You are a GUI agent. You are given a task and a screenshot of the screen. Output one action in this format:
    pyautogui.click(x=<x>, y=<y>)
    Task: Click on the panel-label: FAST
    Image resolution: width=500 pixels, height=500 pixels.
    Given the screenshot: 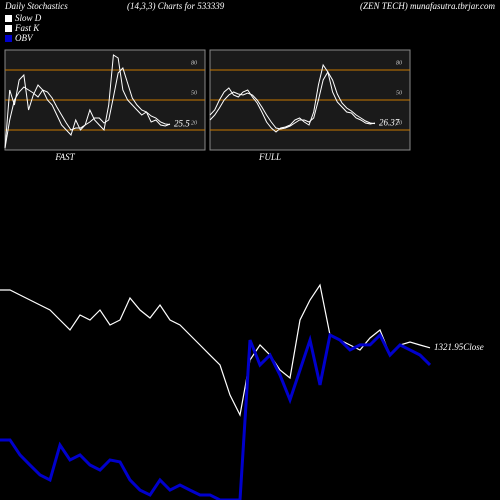 What is the action you would take?
    pyautogui.click(x=64, y=157)
    